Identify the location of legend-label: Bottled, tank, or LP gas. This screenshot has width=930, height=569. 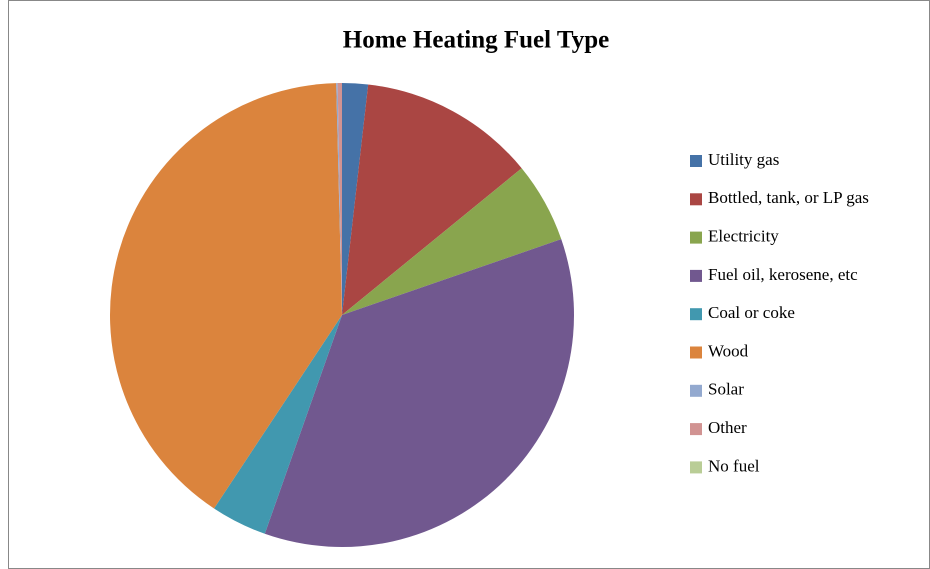
(788, 197).